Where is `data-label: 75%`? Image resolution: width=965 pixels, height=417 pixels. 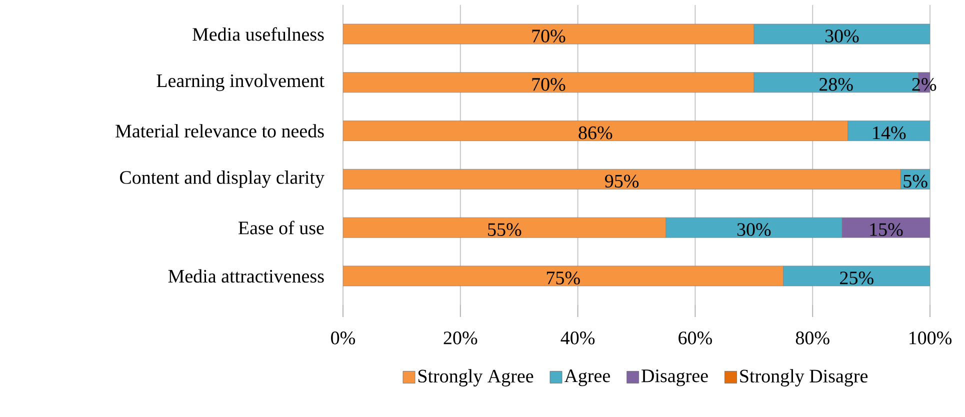
data-label: 75% is located at coordinates (563, 278).